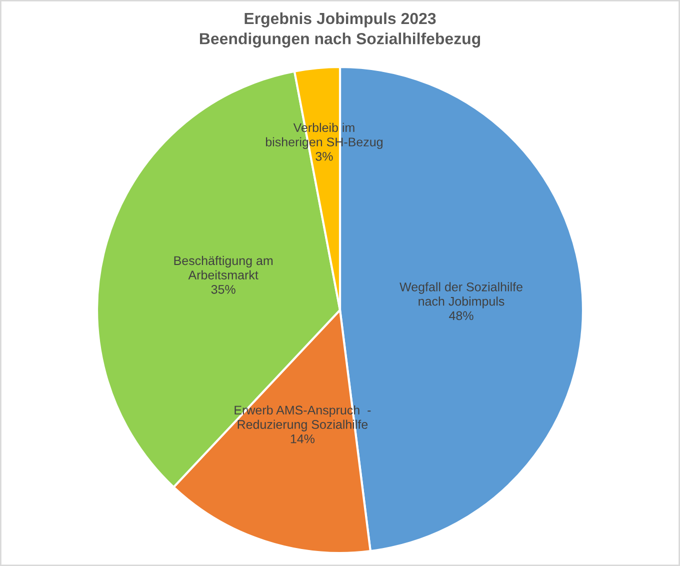 This screenshot has width=680, height=566. Describe the element at coordinates (324, 156) in the screenshot. I see `data-label: 3%` at that location.